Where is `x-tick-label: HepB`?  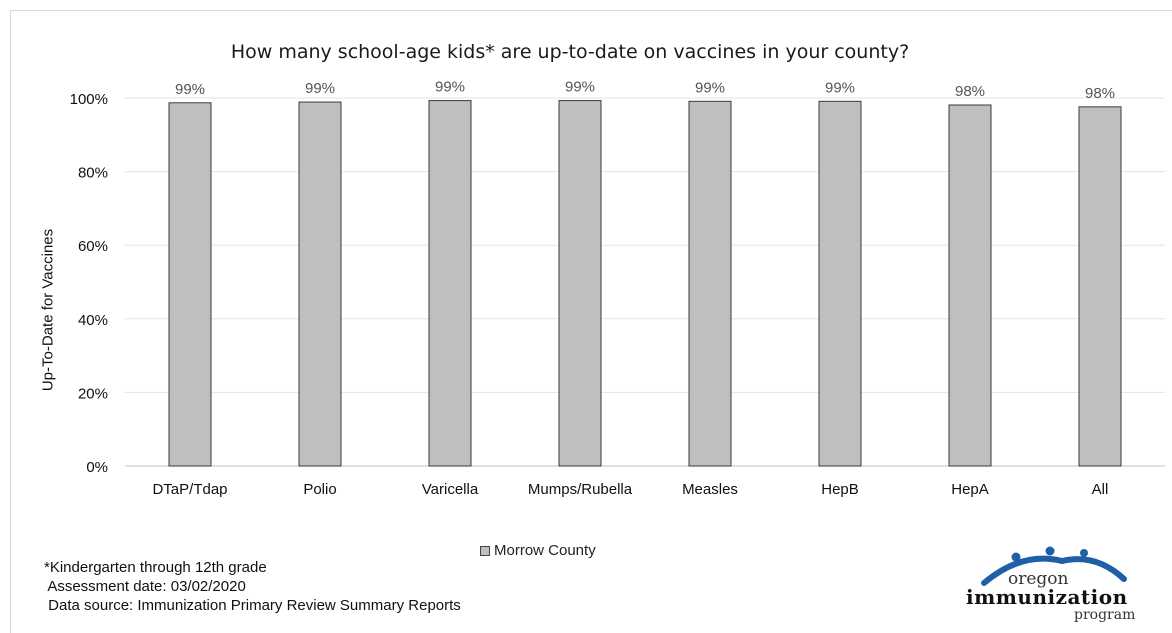 x-tick-label: HepB is located at coordinates (840, 489).